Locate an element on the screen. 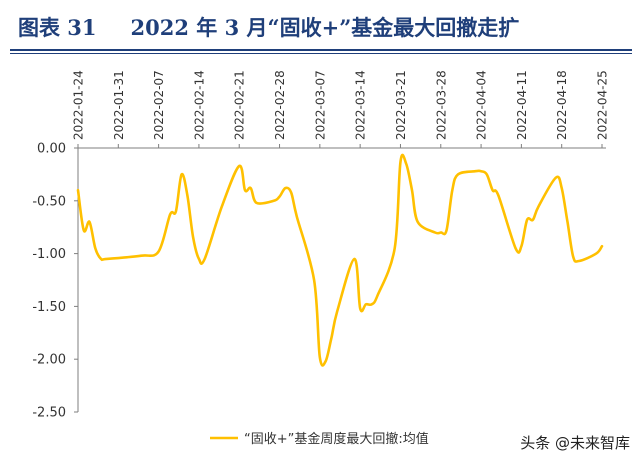 The width and height of the screenshot is (640, 467). x-tick-label: 2022-01-31 is located at coordinates (119, 105).